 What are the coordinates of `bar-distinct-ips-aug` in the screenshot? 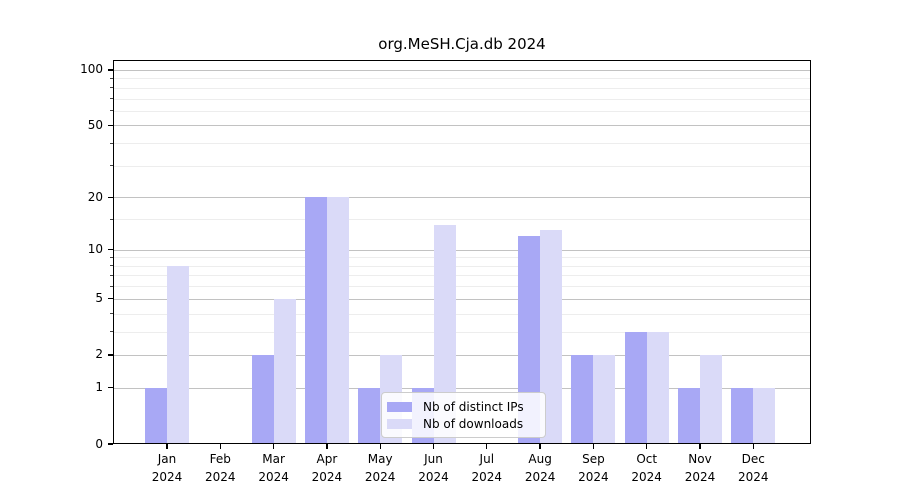 It's located at (529, 339).